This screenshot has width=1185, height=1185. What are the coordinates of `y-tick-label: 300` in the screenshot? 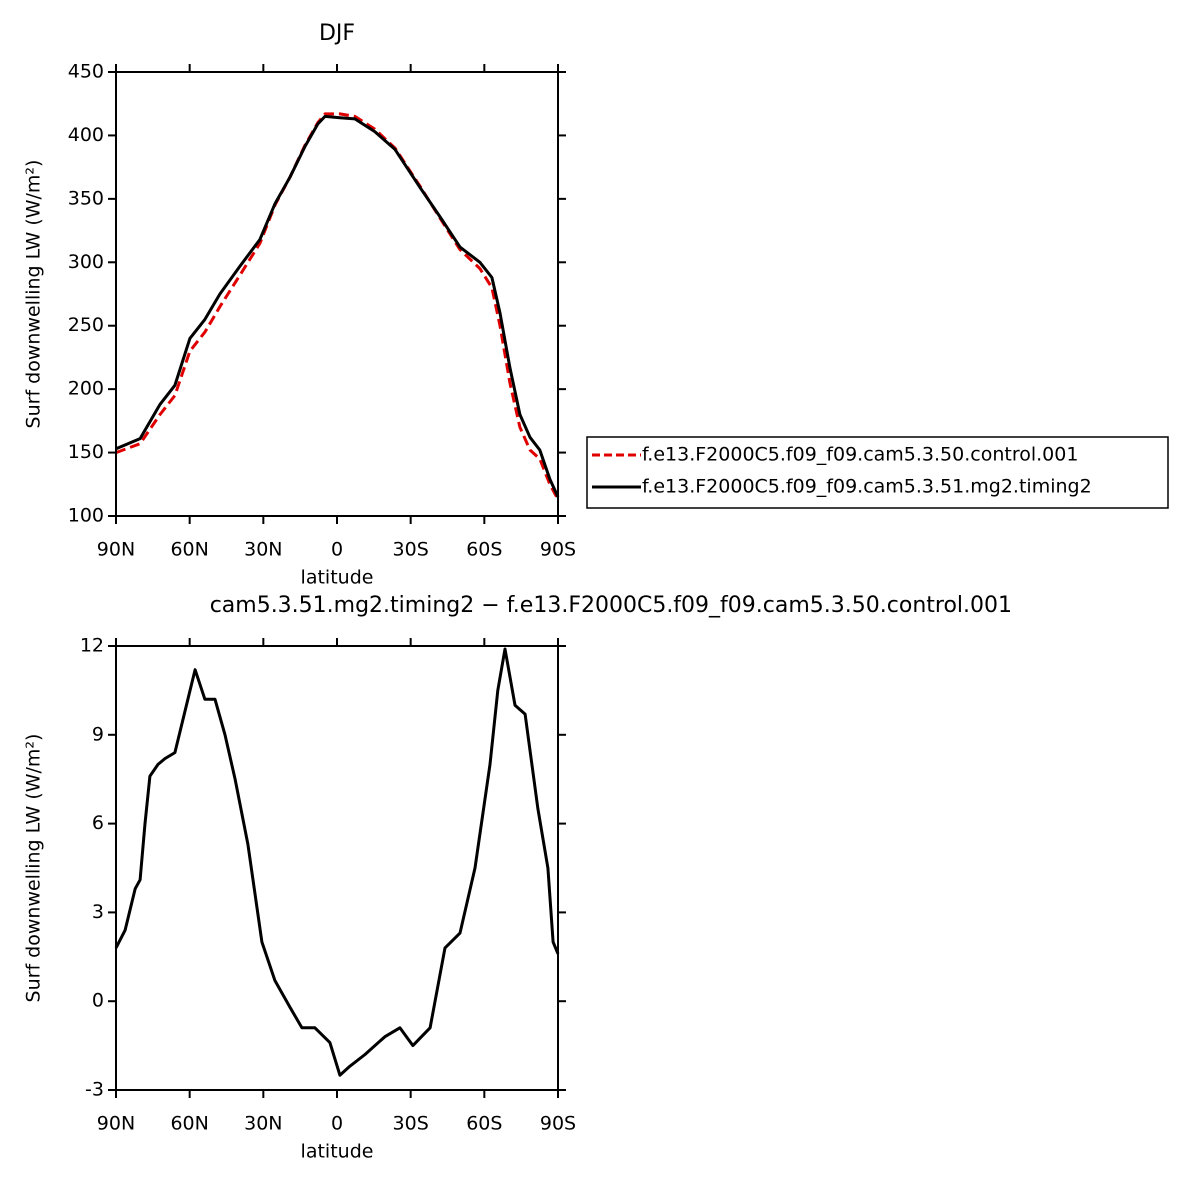 It's located at (86, 262).